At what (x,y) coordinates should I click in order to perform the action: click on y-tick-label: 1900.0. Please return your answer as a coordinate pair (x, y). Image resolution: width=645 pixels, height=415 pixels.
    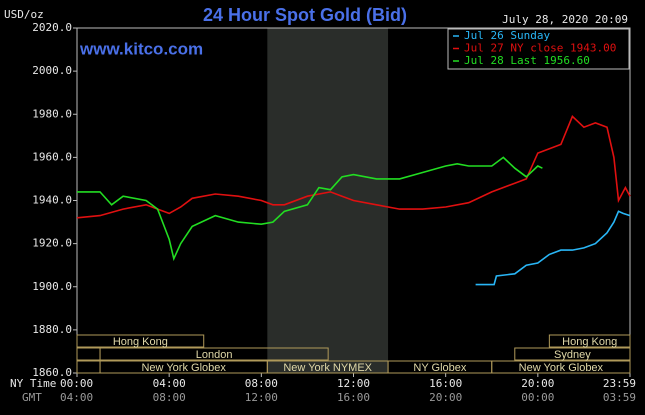
    Looking at the image, I should click on (52, 286).